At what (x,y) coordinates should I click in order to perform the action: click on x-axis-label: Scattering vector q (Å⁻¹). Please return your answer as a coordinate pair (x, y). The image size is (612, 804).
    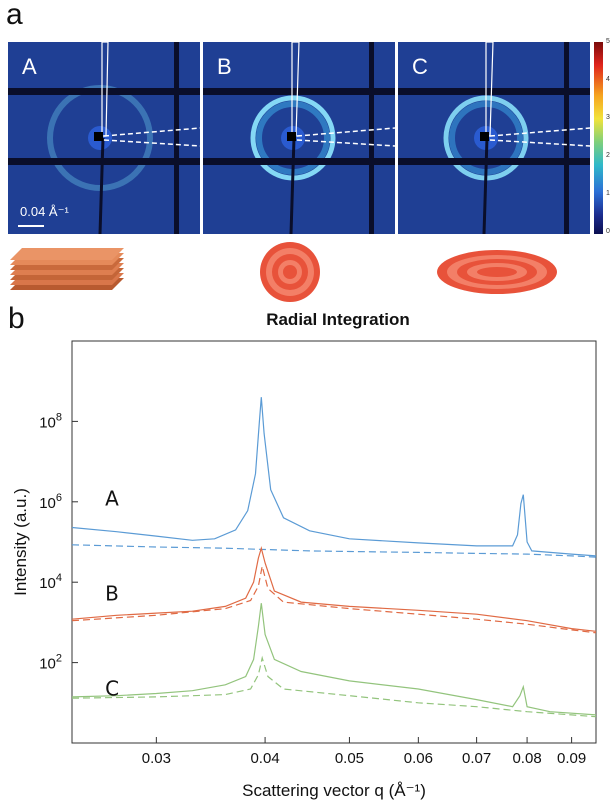
    Looking at the image, I should click on (334, 790).